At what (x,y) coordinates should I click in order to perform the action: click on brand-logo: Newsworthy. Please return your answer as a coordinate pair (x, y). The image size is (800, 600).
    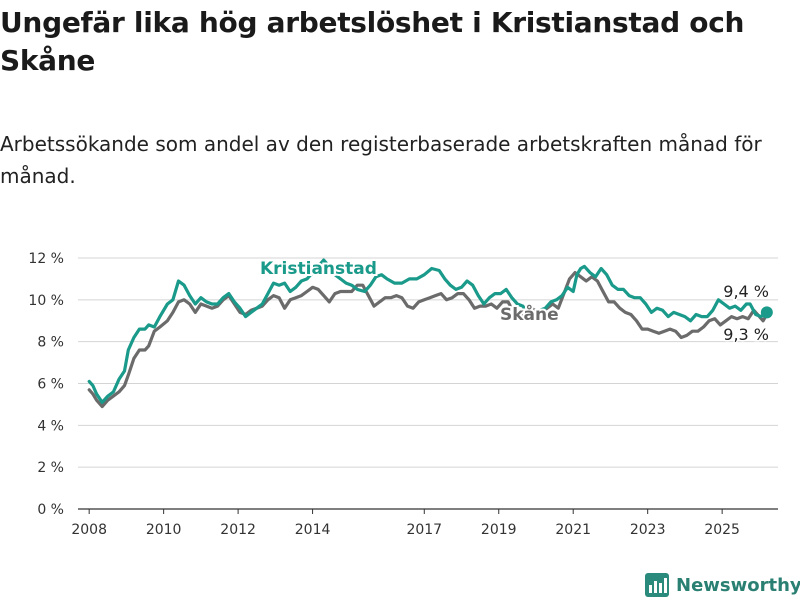
    Looking at the image, I should click on (722, 585).